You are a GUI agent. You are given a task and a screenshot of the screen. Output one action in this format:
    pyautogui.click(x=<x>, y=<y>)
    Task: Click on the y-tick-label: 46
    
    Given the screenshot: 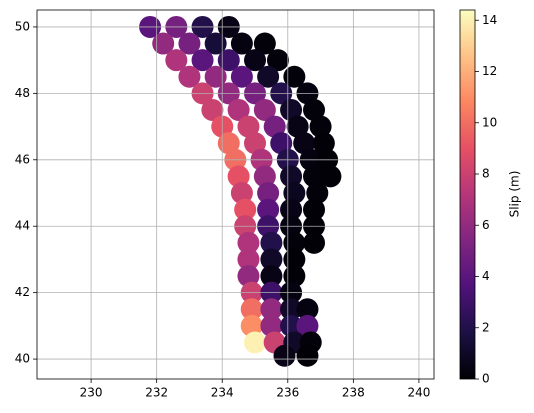 What is the action you would take?
    pyautogui.click(x=22, y=159)
    